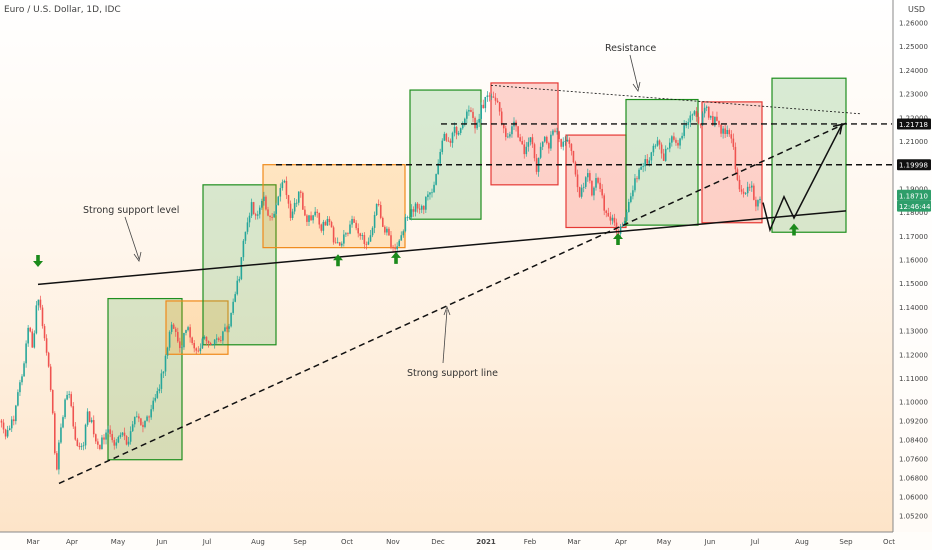 The image size is (932, 550). I want to click on projection-arrowhead, so click(837, 129).